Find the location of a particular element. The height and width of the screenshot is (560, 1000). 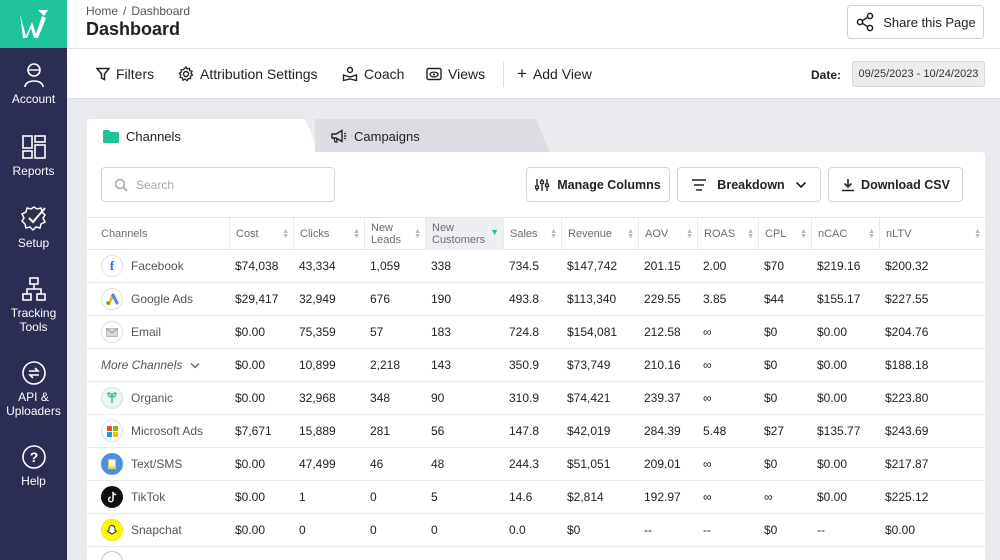

brand-logo is located at coordinates (33, 24).